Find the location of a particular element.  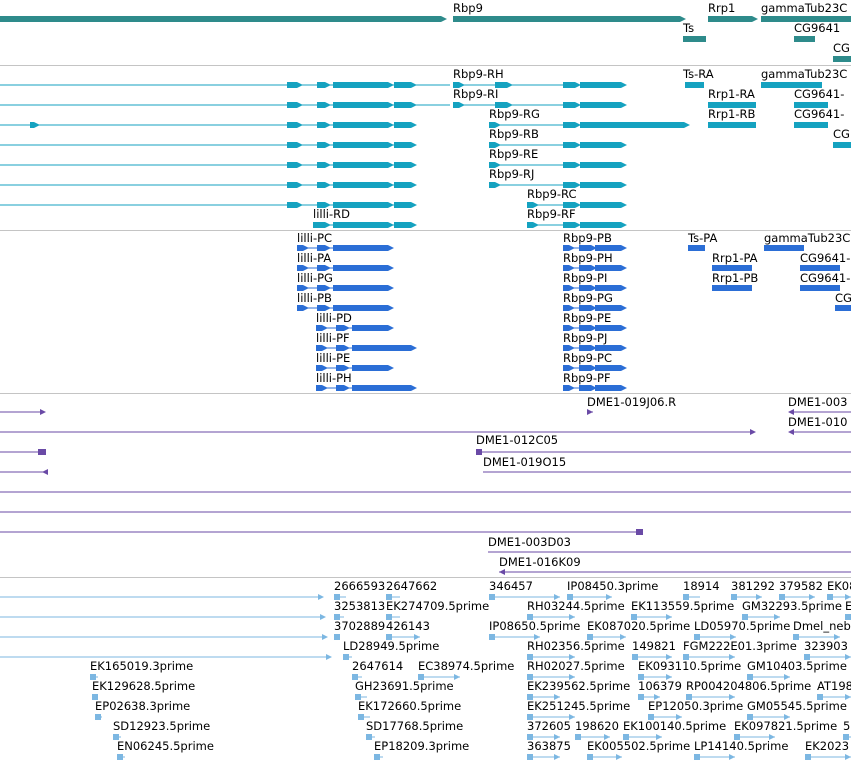

est-label: SD17768.5prime is located at coordinates (415, 726).